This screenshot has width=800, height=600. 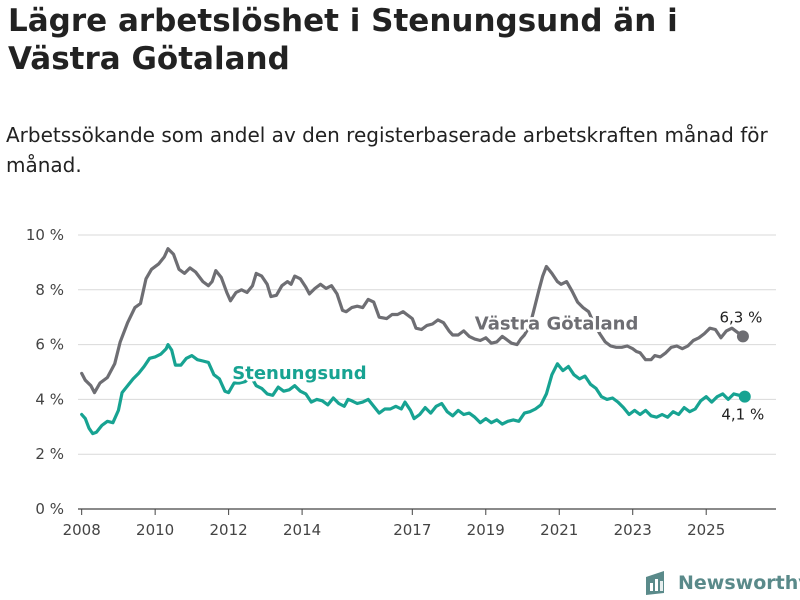 I want to click on end-point-stenungsund, so click(x=744, y=396).